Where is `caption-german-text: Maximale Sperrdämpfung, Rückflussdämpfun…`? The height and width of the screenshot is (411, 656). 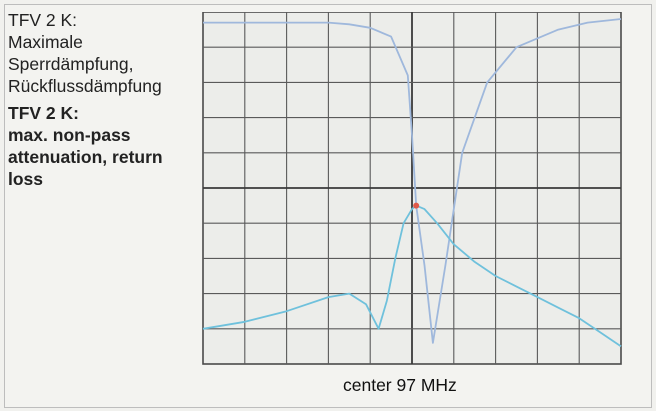 caption-german-text: Maximale Sperrdämpfung, Rückflussdämpfun… is located at coordinates (85, 64).